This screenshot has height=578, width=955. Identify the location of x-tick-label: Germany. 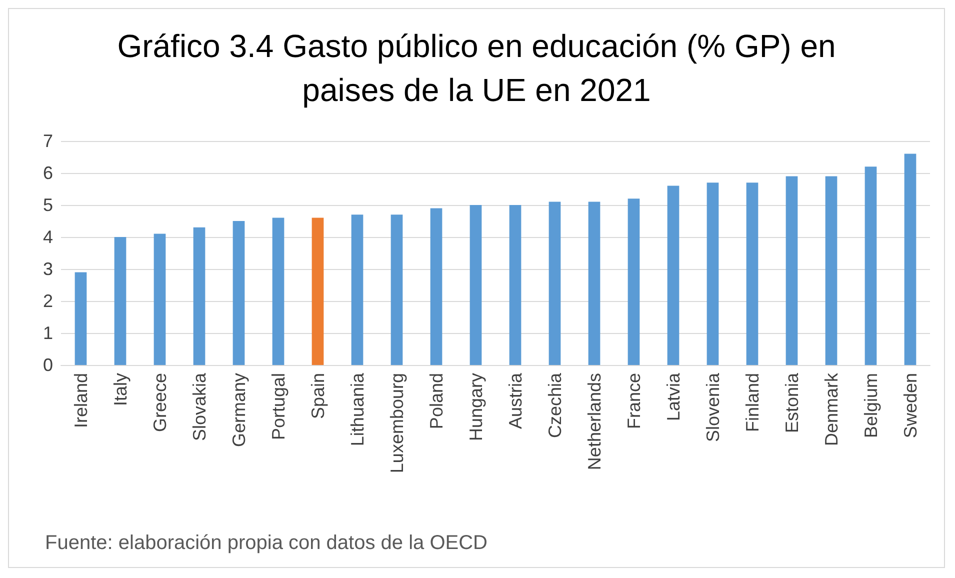
(238, 410).